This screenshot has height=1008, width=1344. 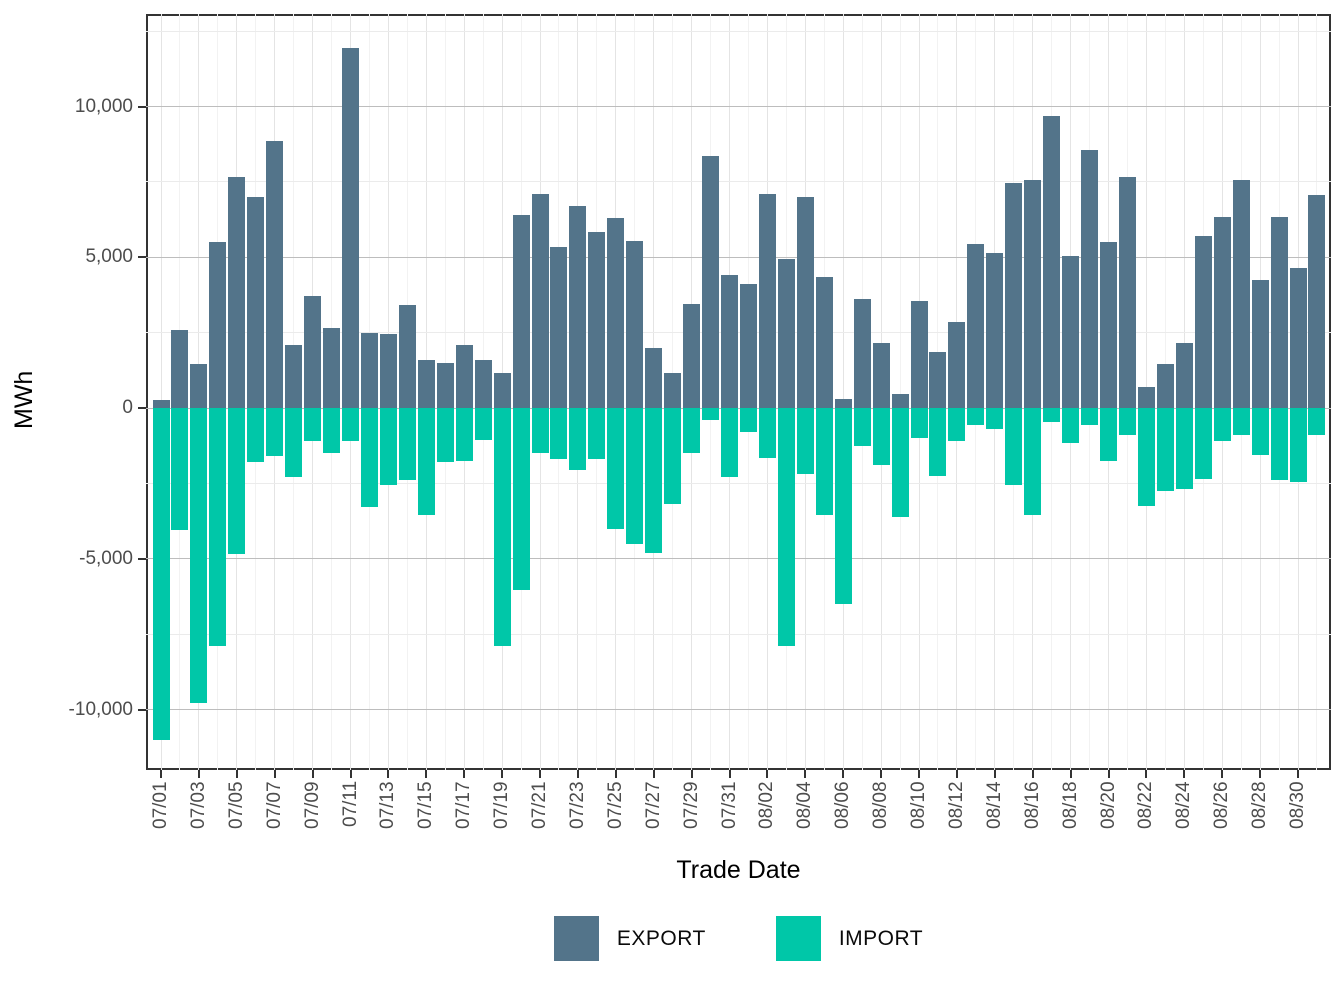 What do you see at coordinates (767, 805) in the screenshot?
I see `x-tick-label: 08/02` at bounding box center [767, 805].